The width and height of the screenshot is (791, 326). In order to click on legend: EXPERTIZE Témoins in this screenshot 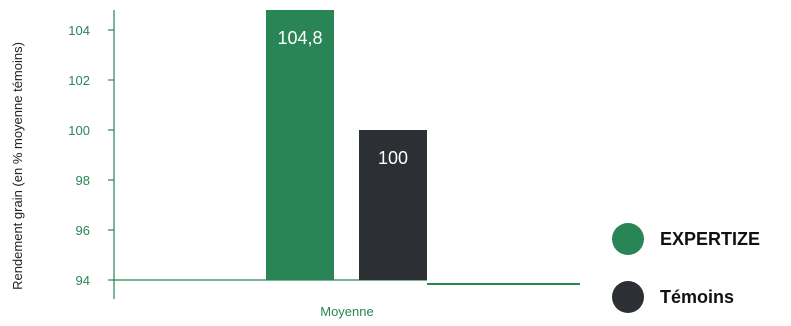, I will do `click(699, 268)`.